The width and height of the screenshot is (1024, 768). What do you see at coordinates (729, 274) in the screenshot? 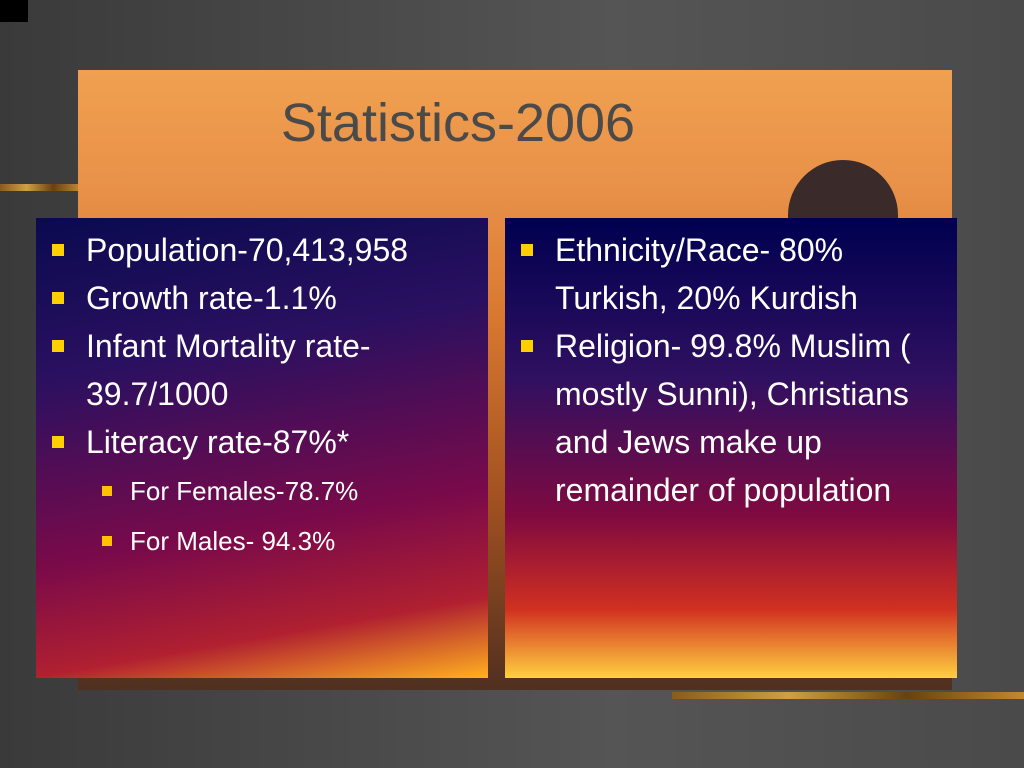
I see `bullet-item: Ethnicity/Race- 80% Turkish, 20% Kurdish` at bounding box center [729, 274].